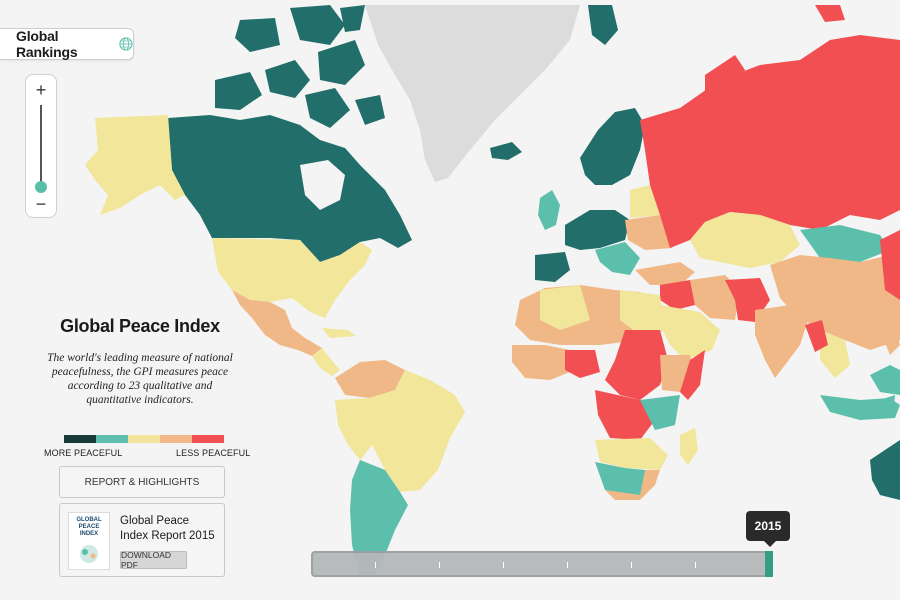 The image size is (900, 600). I want to click on country-france-germany, so click(597, 230).